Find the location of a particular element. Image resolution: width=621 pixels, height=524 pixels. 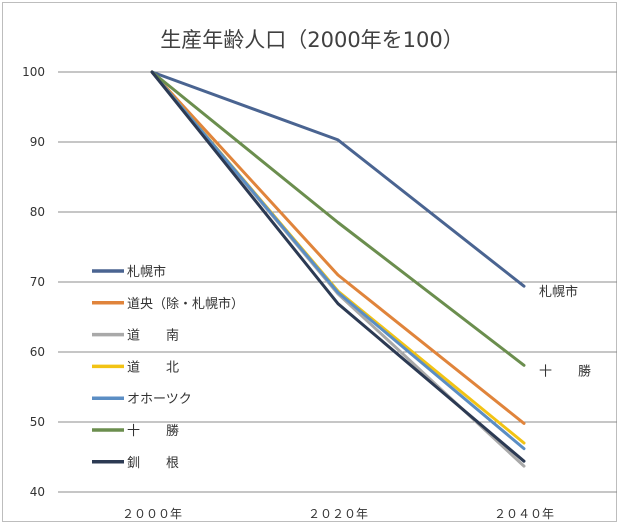

legend-label: 道 北 is located at coordinates (153, 367).